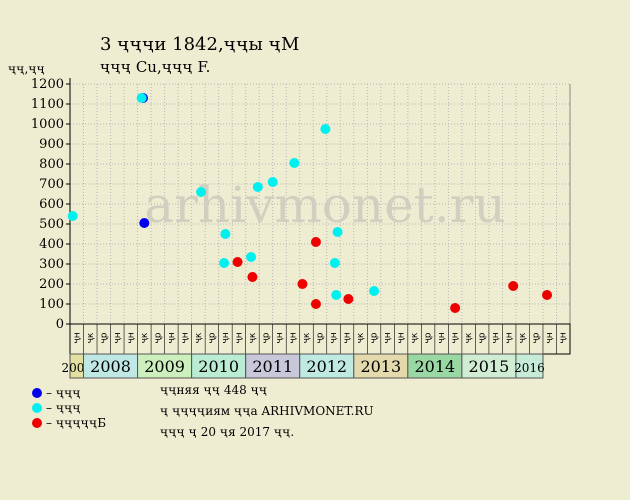  Describe the element at coordinates (51, 244) in the screenshot. I see `y-tick-label: 400` at that location.